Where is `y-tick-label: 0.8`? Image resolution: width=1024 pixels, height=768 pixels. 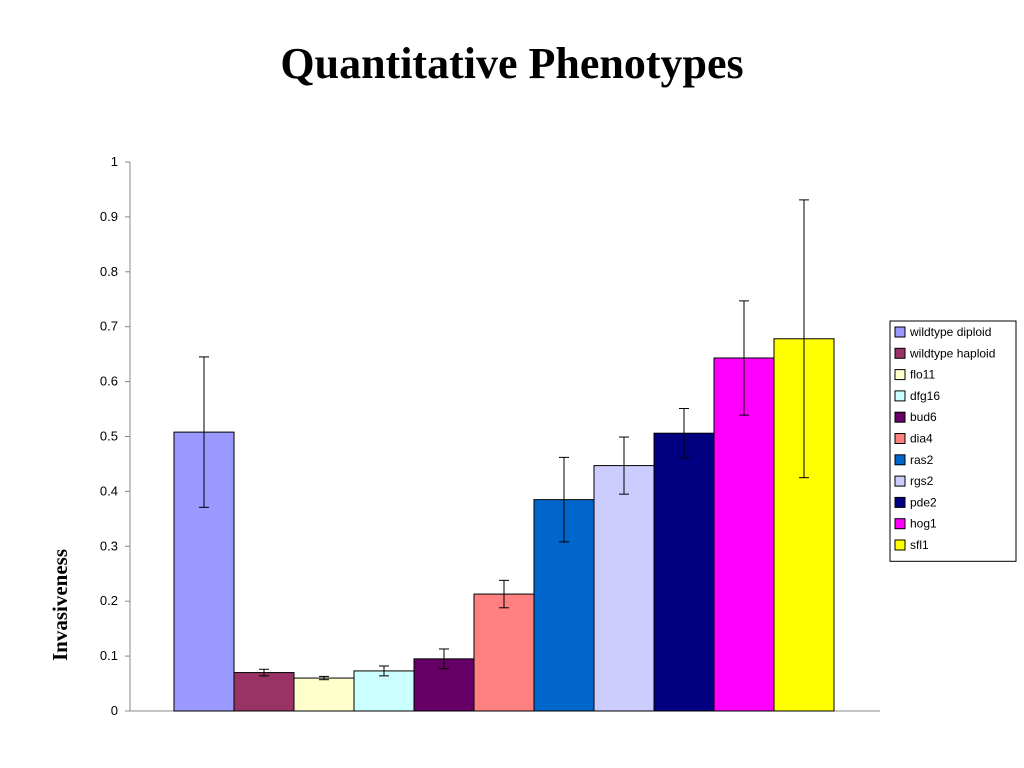 y-tick-label: 0.8 is located at coordinates (109, 271).